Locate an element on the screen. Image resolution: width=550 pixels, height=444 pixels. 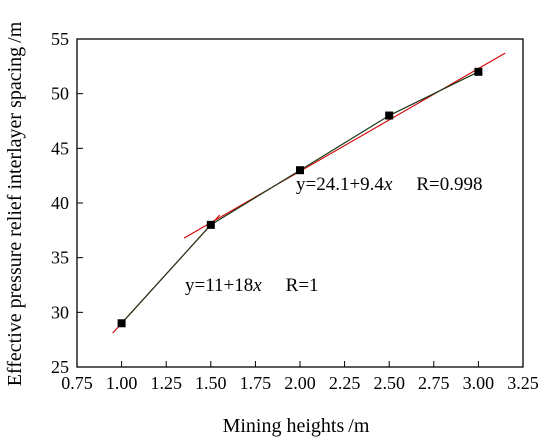
y-axis-ticks: 25 30 35 40 45 50 55 is located at coordinates (67, 203).